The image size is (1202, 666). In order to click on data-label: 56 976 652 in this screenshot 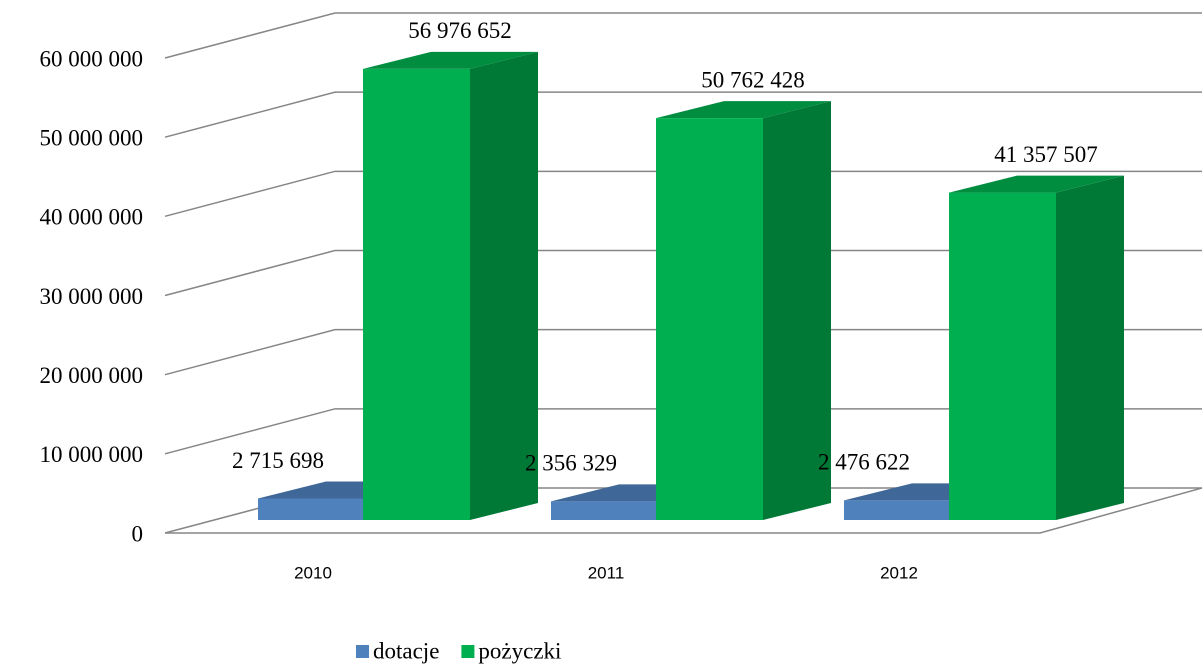, I will do `click(460, 30)`.